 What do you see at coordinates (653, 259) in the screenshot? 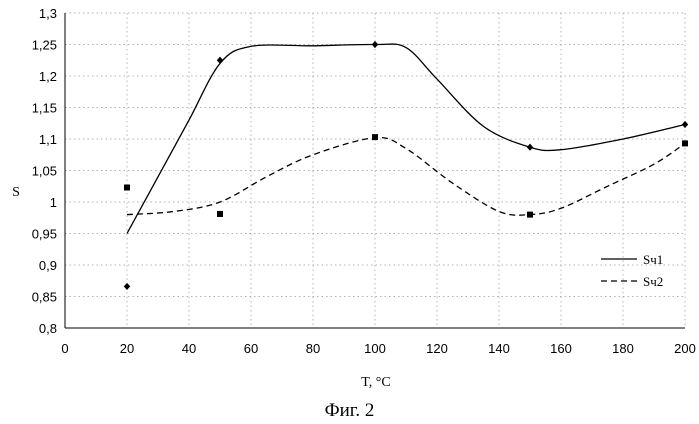
I see `legend-label-1: Sч1` at bounding box center [653, 259].